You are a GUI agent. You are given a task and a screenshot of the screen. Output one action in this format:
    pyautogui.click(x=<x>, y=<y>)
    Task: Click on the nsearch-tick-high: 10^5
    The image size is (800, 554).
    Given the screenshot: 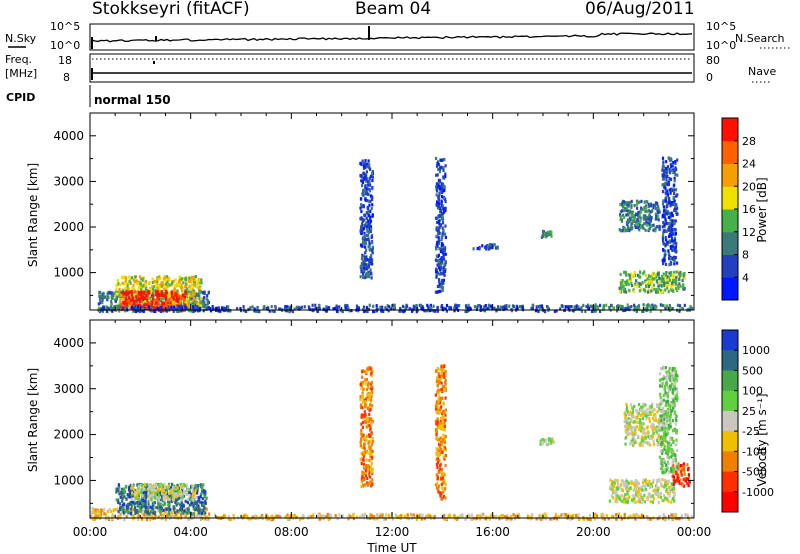 What is the action you would take?
    pyautogui.click(x=721, y=26)
    